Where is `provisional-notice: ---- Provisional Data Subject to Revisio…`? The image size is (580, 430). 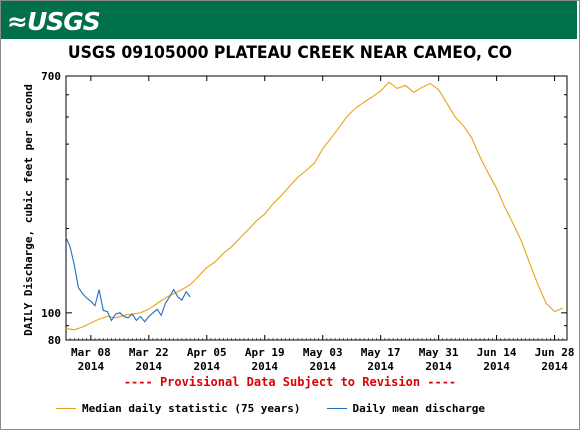
provisional-notice: ---- Provisional Data Subject to Revisio… is located at coordinates (290, 382).